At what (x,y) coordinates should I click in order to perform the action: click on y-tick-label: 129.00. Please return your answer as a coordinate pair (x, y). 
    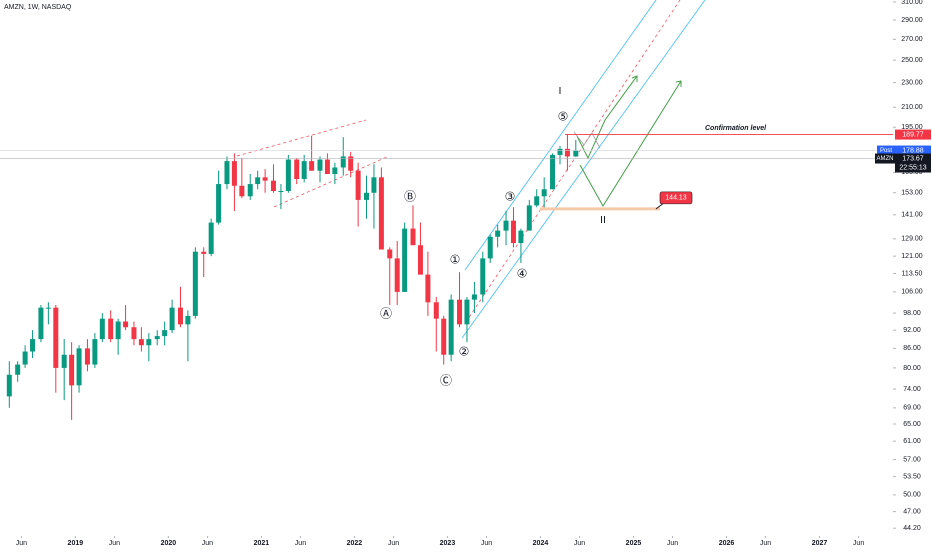
    Looking at the image, I should click on (912, 239).